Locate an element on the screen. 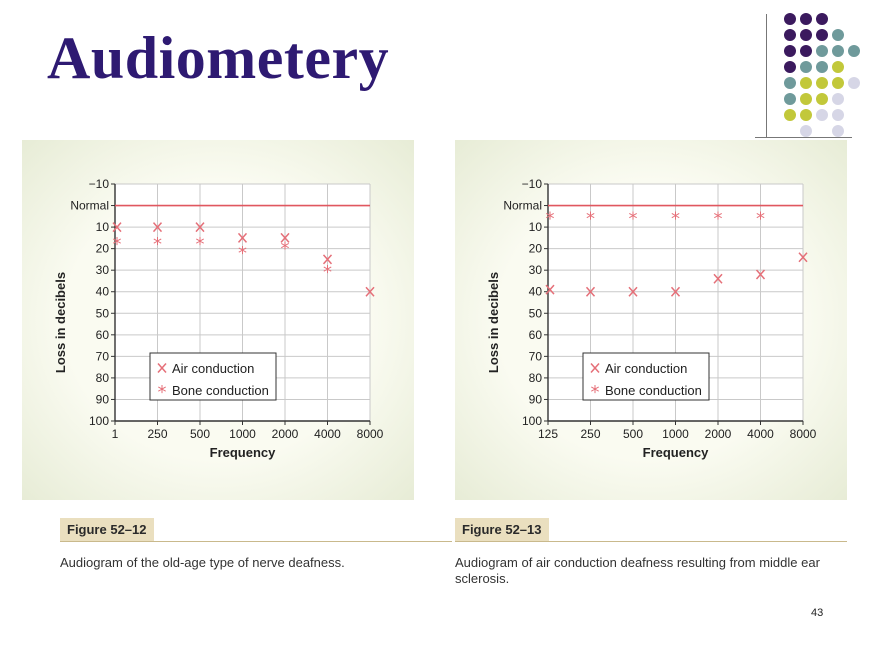  y-axis-label: Loss in decibels is located at coordinates (60, 322).